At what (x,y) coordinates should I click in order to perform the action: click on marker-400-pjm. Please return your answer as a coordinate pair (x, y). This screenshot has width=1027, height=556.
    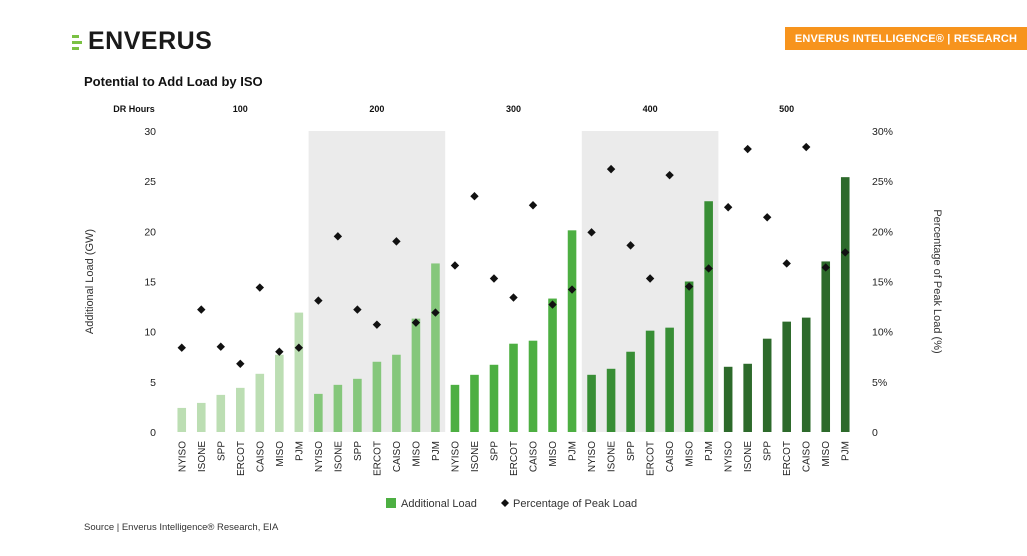
    Looking at the image, I should click on (708, 268).